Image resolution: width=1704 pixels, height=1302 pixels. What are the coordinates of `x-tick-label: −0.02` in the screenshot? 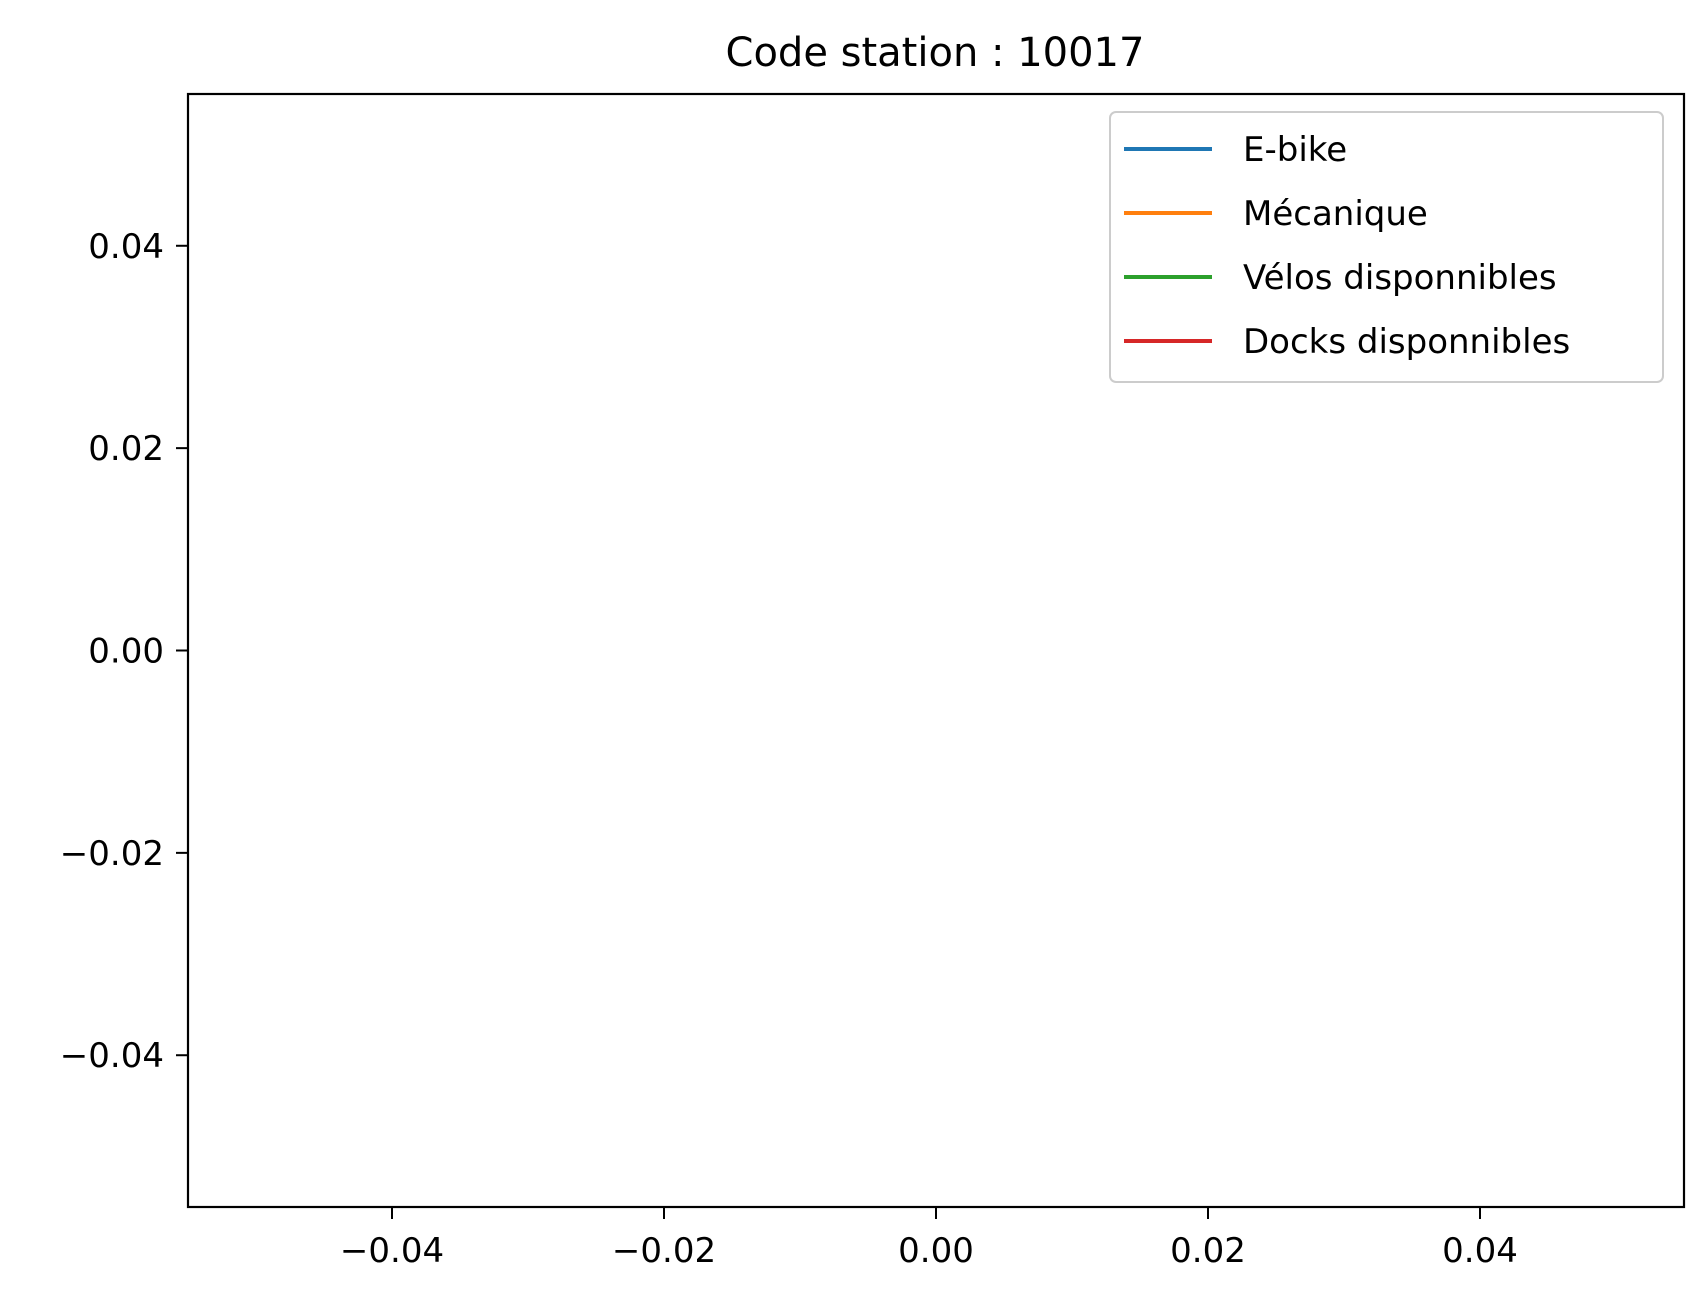 It's located at (664, 1251).